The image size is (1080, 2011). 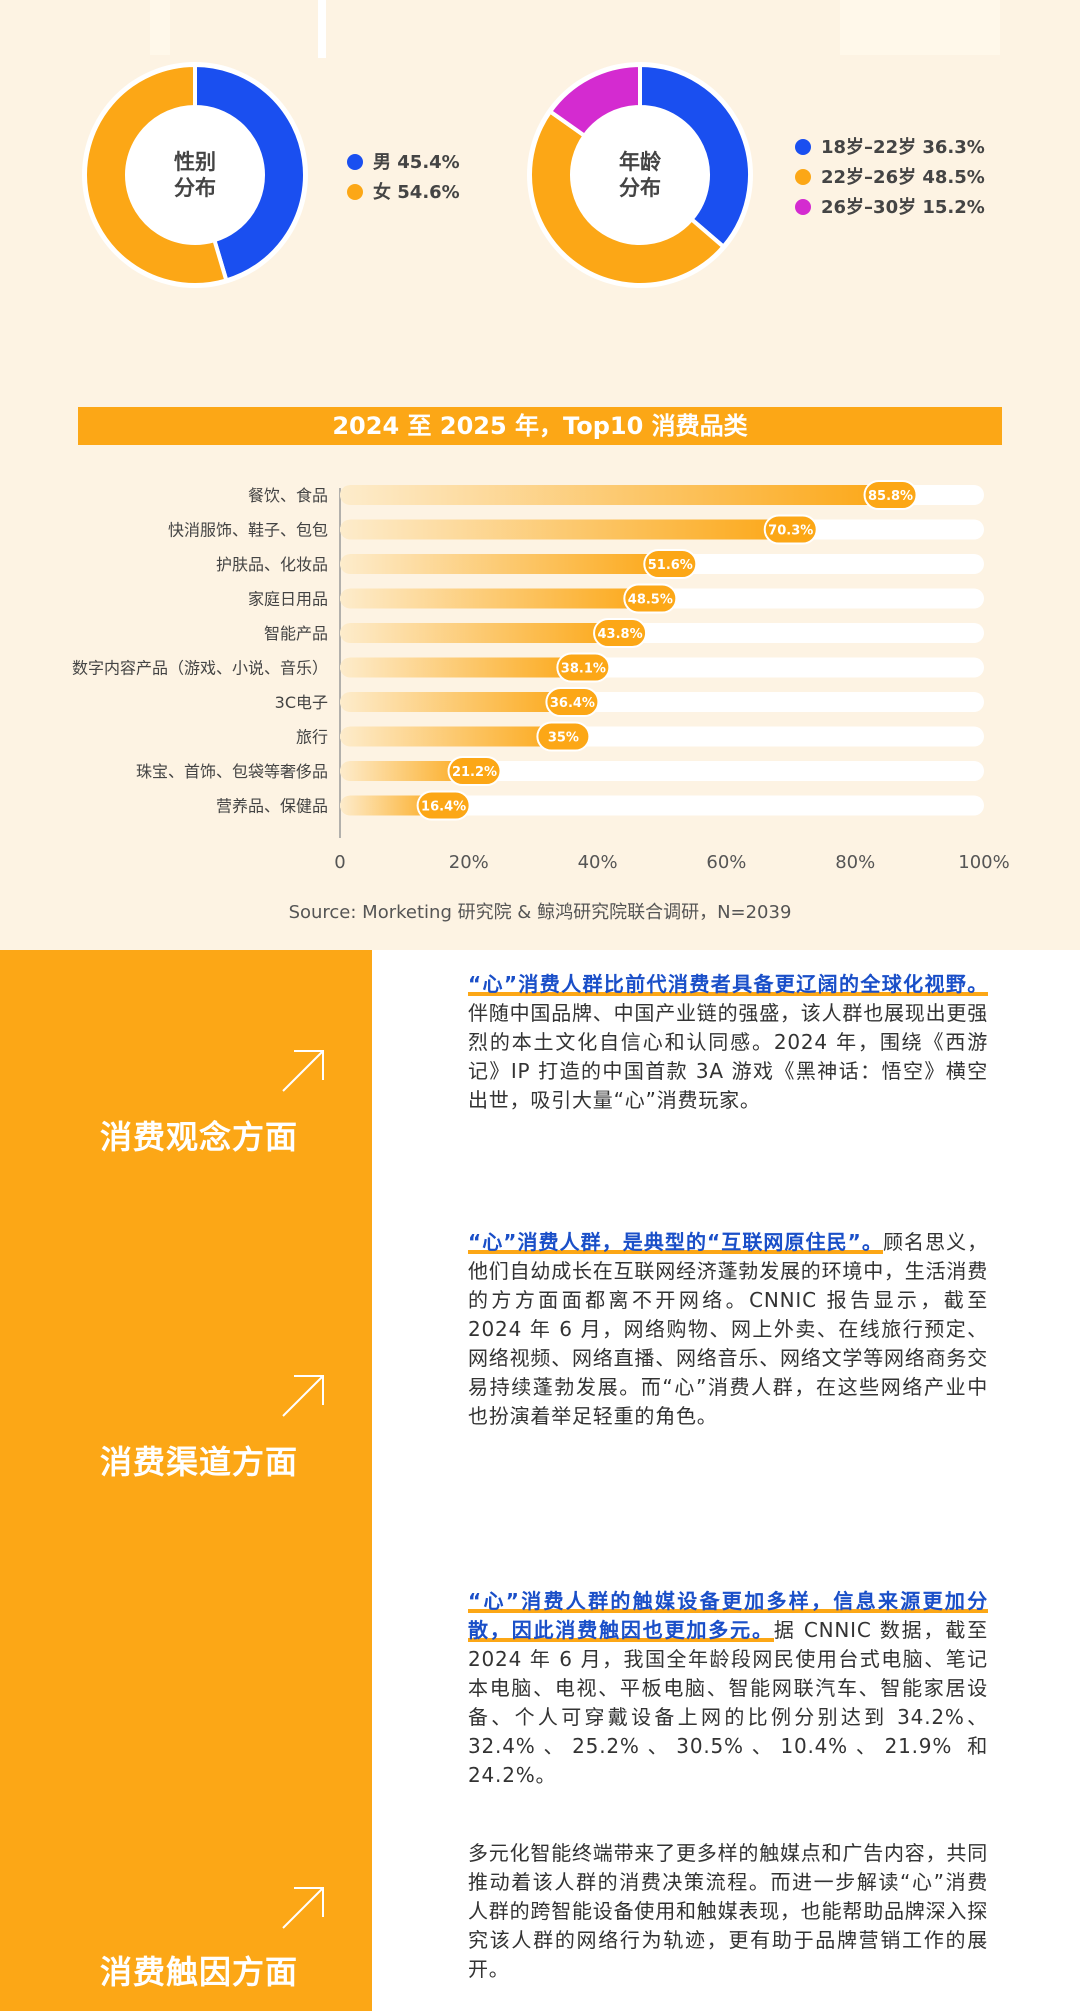 What do you see at coordinates (195, 162) in the screenshot?
I see `gender-label-line1: 性别` at bounding box center [195, 162].